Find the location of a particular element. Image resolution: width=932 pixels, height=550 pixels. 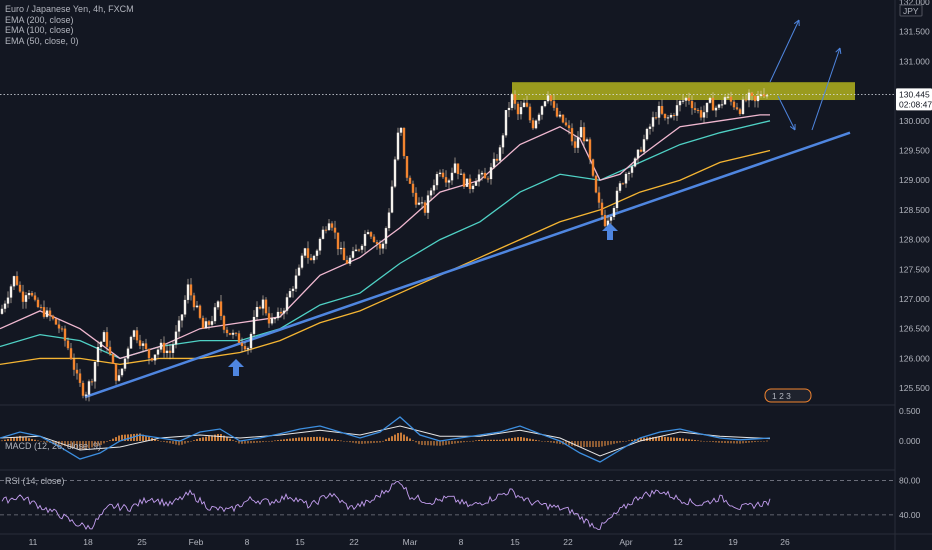

legend-ema100: EMA (100, close) is located at coordinates (39, 30).